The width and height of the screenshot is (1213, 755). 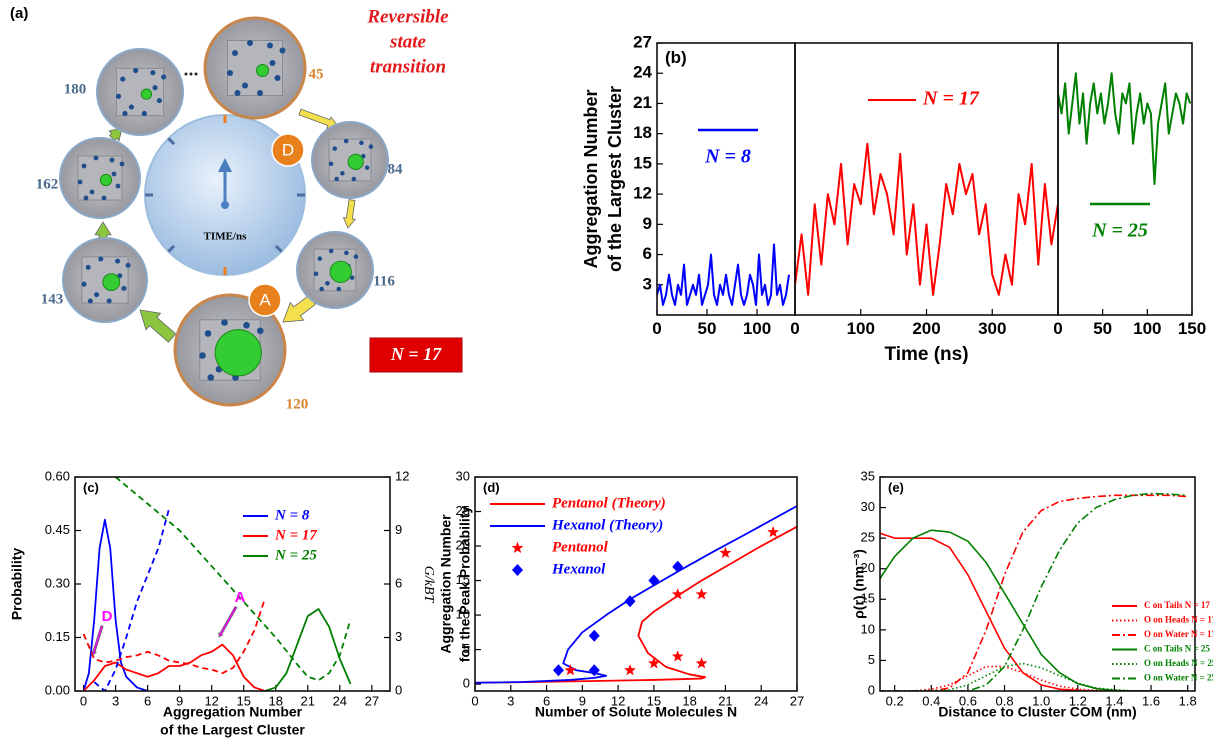 What do you see at coordinates (398, 582) in the screenshot?
I see `y2-tick-label: 6` at bounding box center [398, 582].